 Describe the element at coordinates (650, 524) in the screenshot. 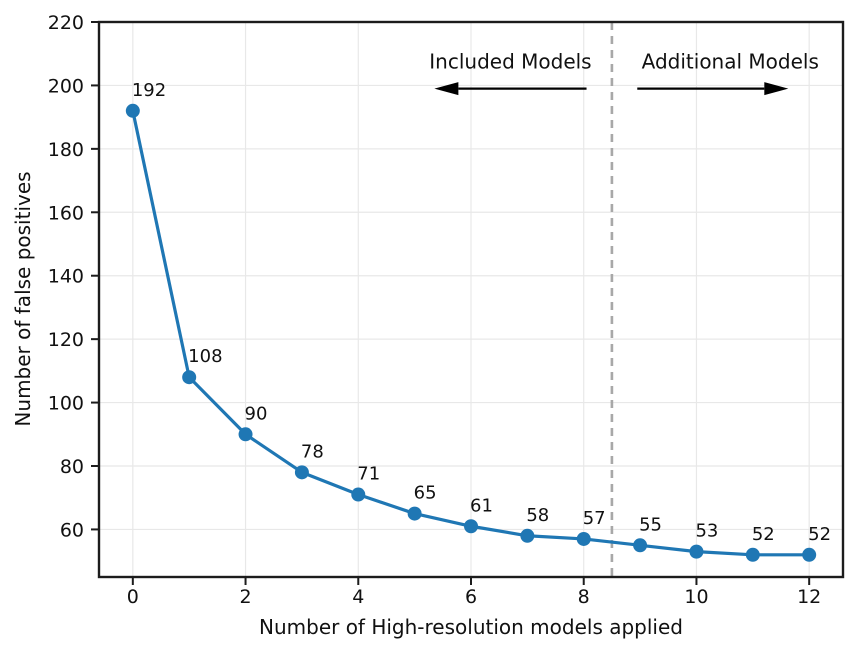

I see `data-point-label: 55` at that location.